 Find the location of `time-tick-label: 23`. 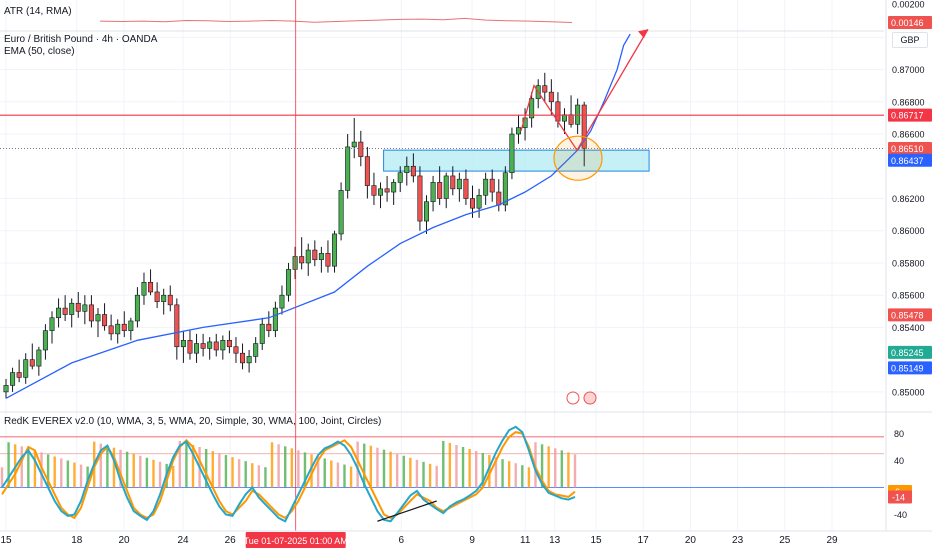

time-tick-label: 23 is located at coordinates (738, 540).